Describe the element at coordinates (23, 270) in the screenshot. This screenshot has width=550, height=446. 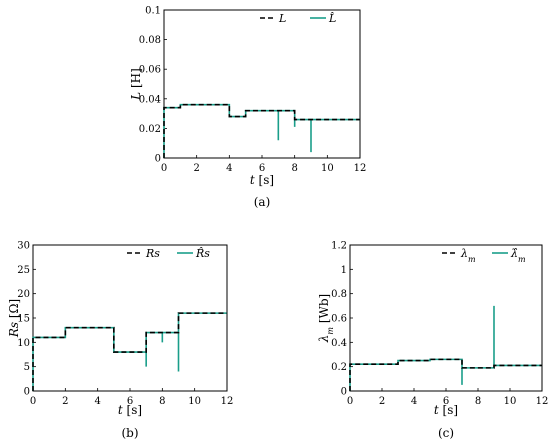
I see `y-tick-label: 25` at that location.